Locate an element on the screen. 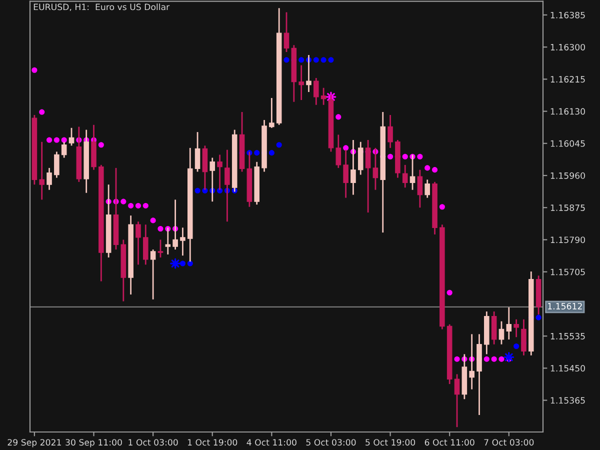 This screenshot has width=600, height=450. chart-title: EURUSD, H1: Euro vs US Dollar is located at coordinates (102, 8).